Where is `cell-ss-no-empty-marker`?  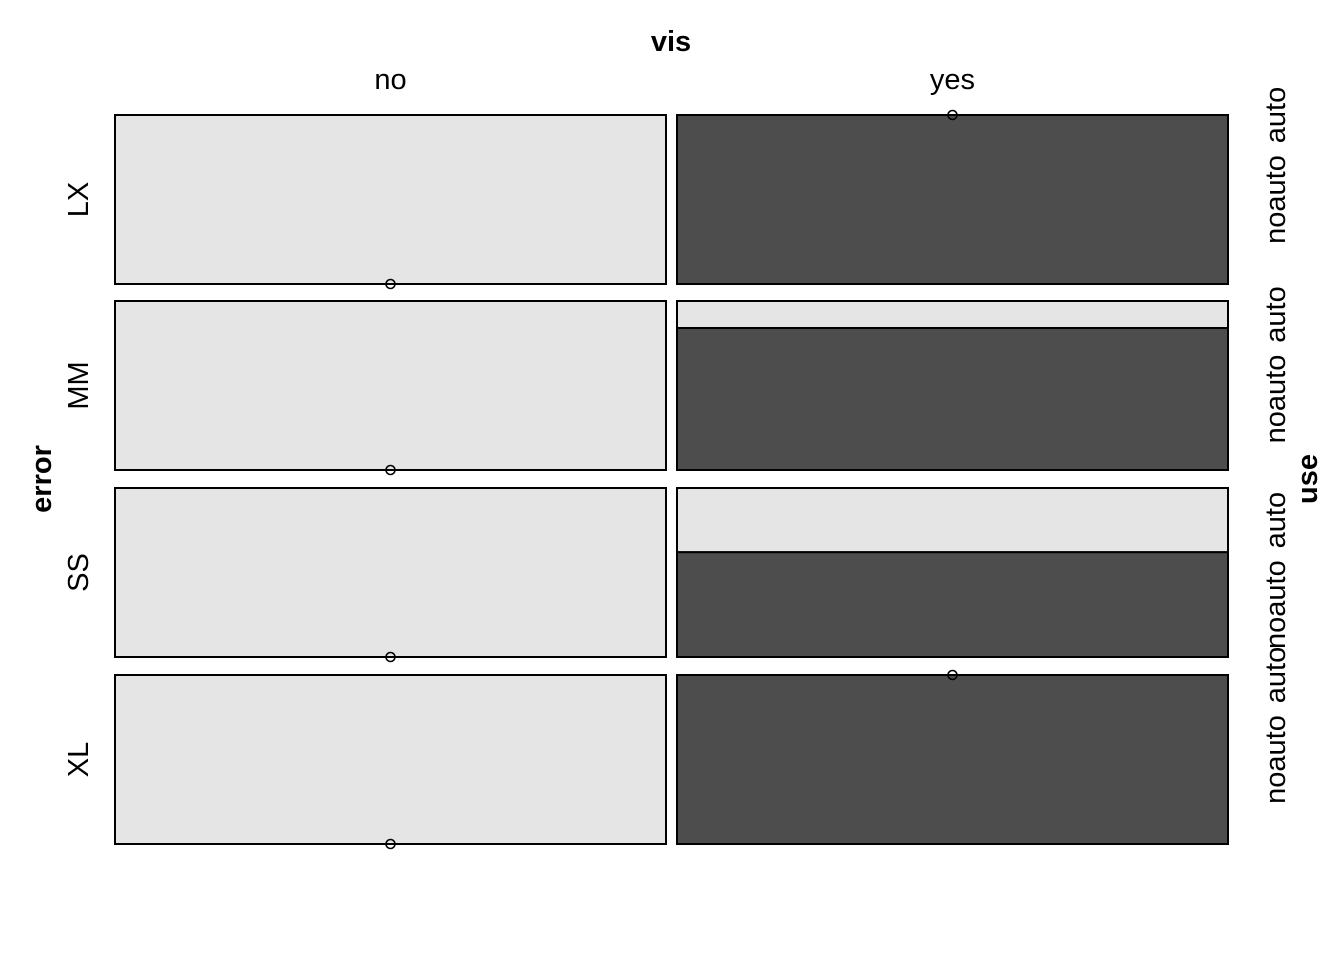 cell-ss-no-empty-marker is located at coordinates (390, 657).